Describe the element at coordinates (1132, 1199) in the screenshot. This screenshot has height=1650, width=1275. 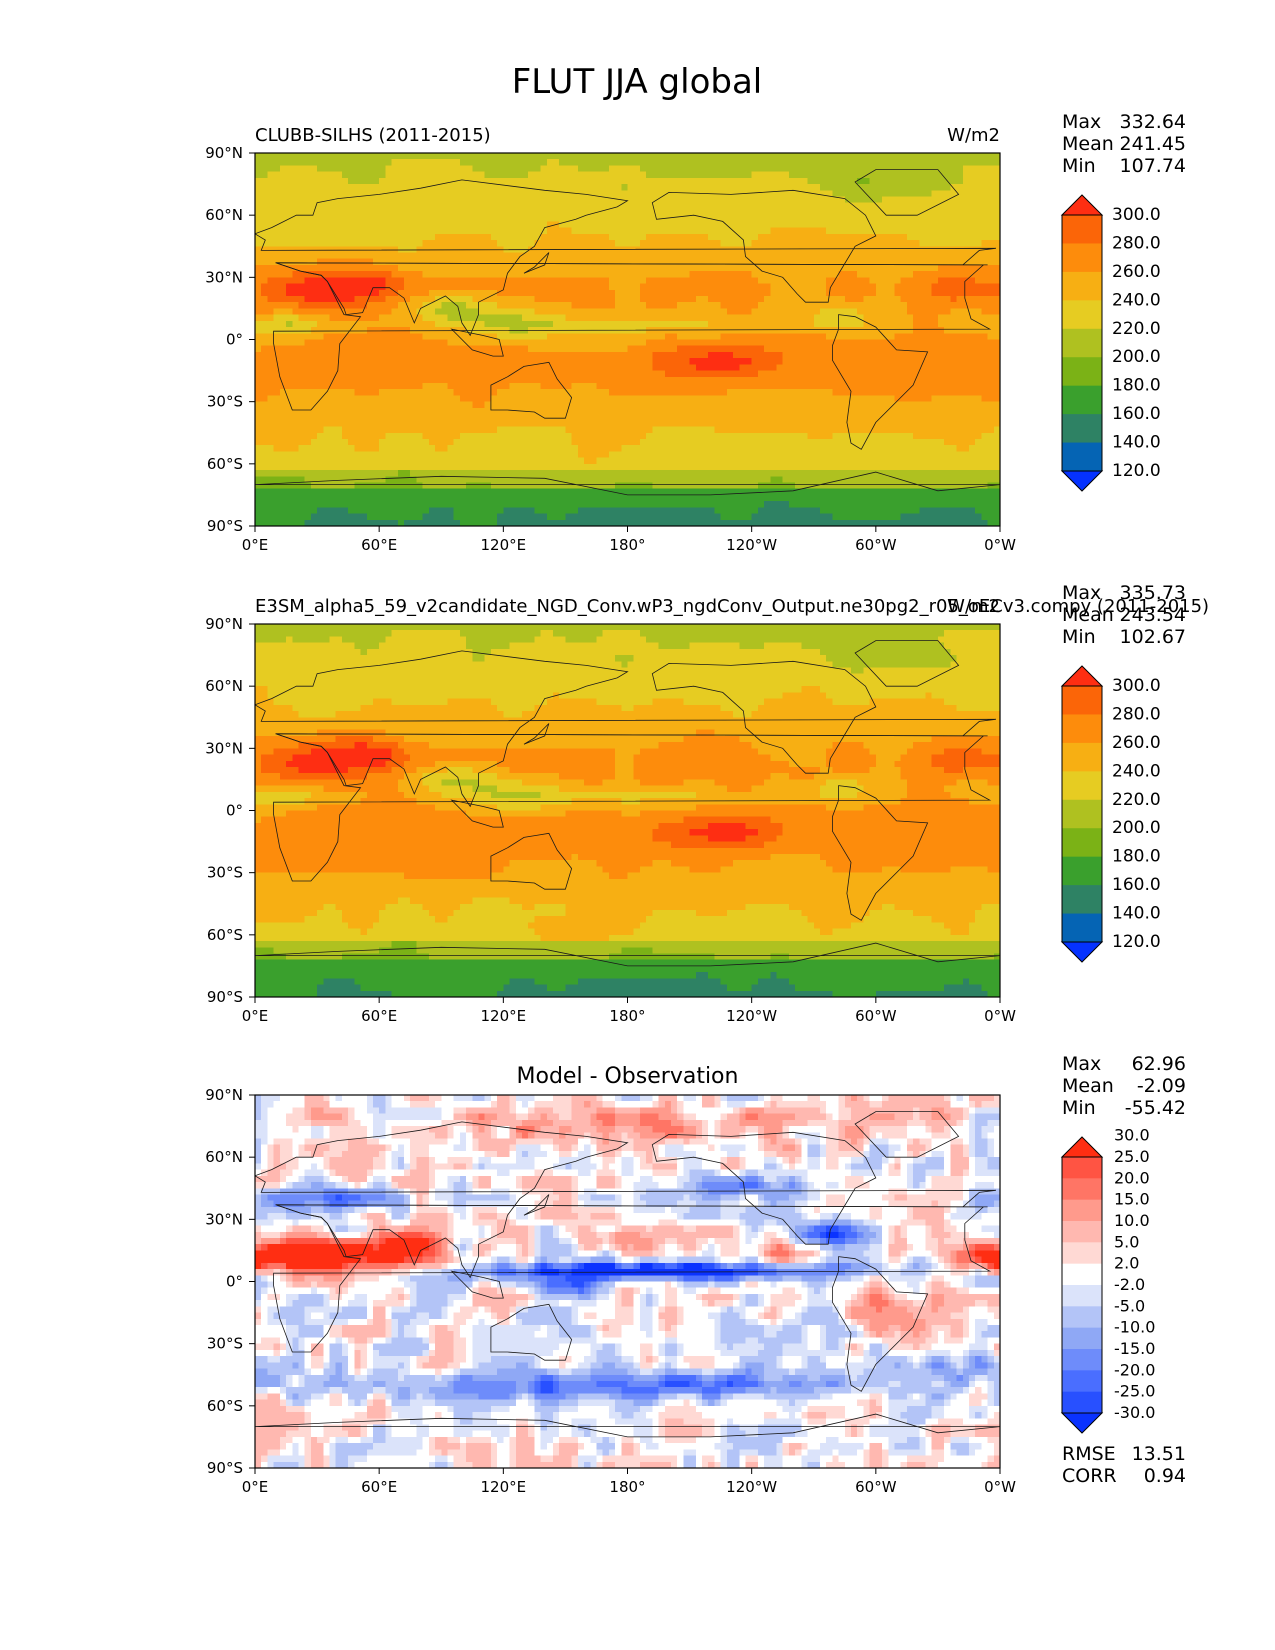
I see `colorbar-label: 15.0` at that location.